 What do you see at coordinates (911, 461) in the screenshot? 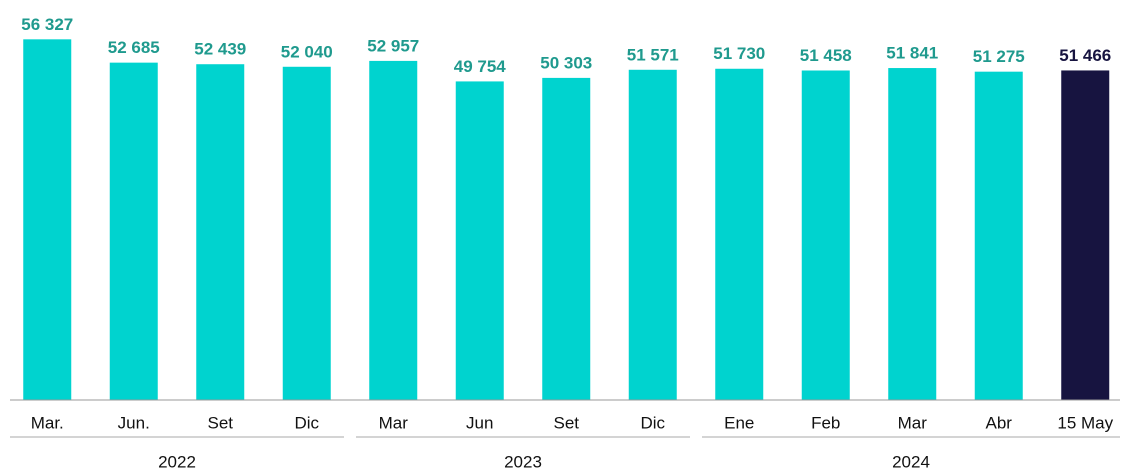
I see `group-label: 2024` at bounding box center [911, 461].